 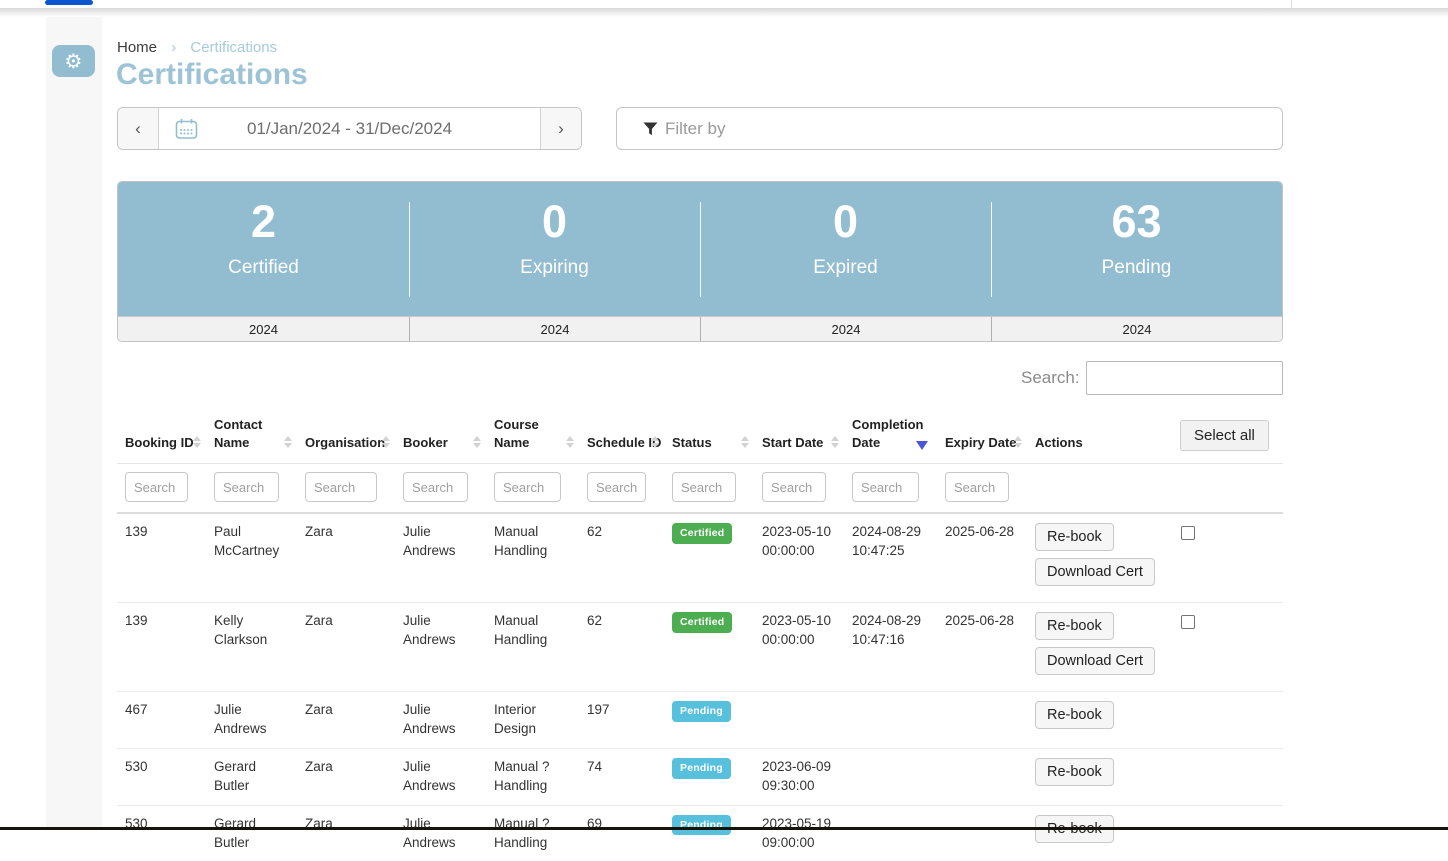 I want to click on column-header-booking-id: Booking ID, so click(x=161, y=433).